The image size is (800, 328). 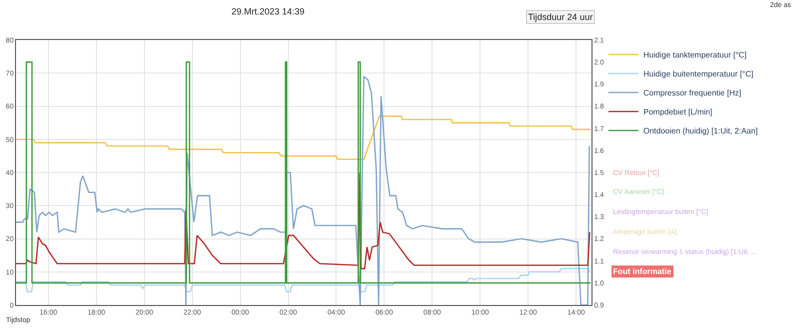 What do you see at coordinates (692, 93) in the screenshot?
I see `legend-label: Compressor frequentie [Hz]` at bounding box center [692, 93].